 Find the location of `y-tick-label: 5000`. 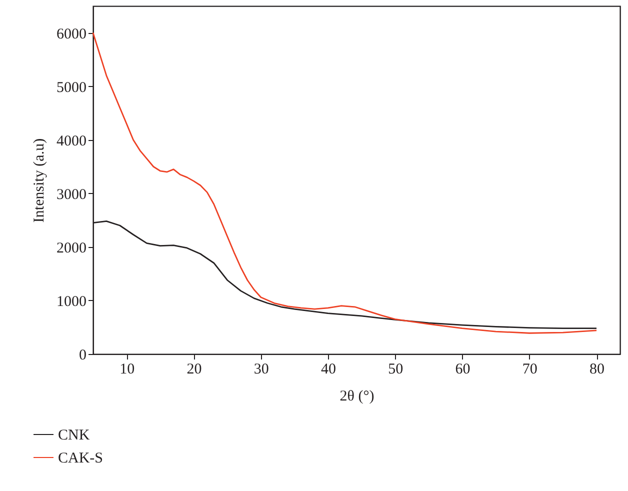

y-tick-label: 5000 is located at coordinates (71, 88).